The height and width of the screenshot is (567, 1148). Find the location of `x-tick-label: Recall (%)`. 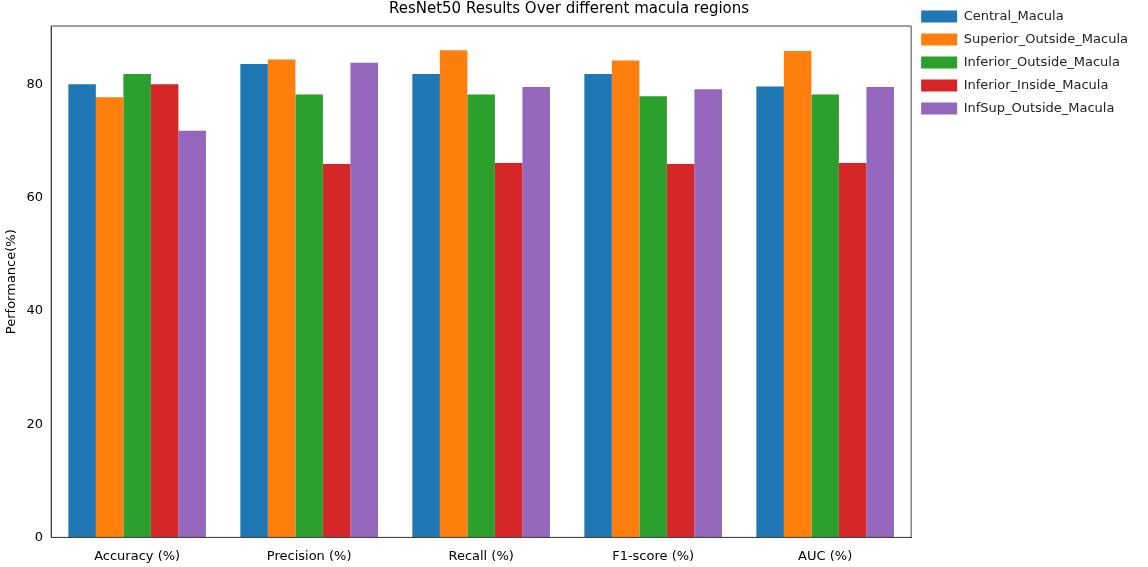

x-tick-label: Recall (%) is located at coordinates (481, 555).